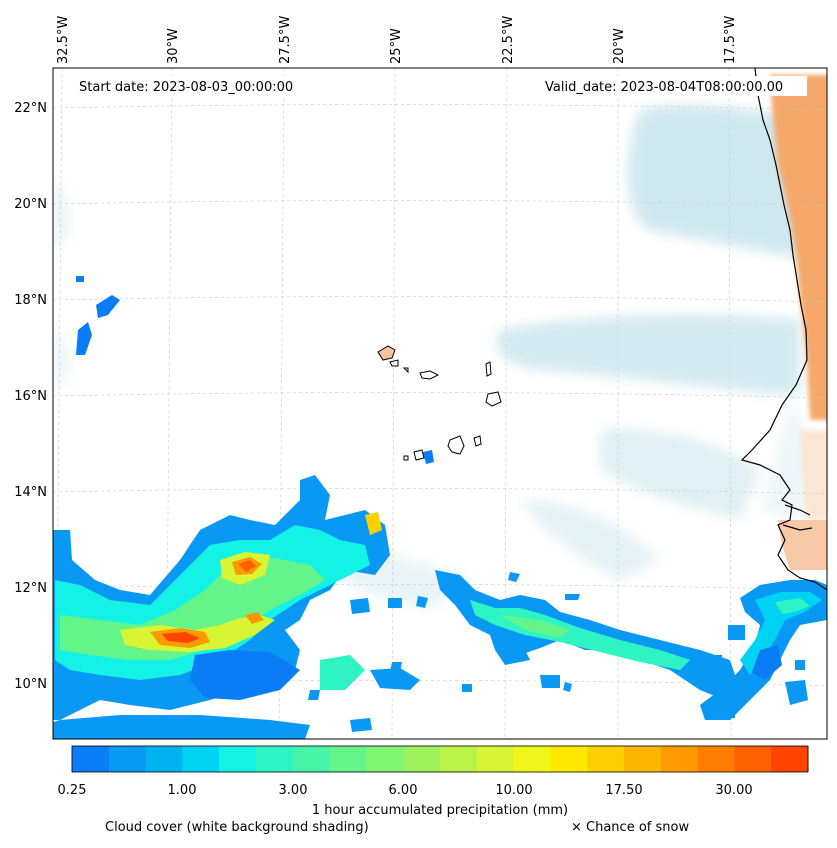  I want to click on lon-tick-label: 32.5°W, so click(63, 40).